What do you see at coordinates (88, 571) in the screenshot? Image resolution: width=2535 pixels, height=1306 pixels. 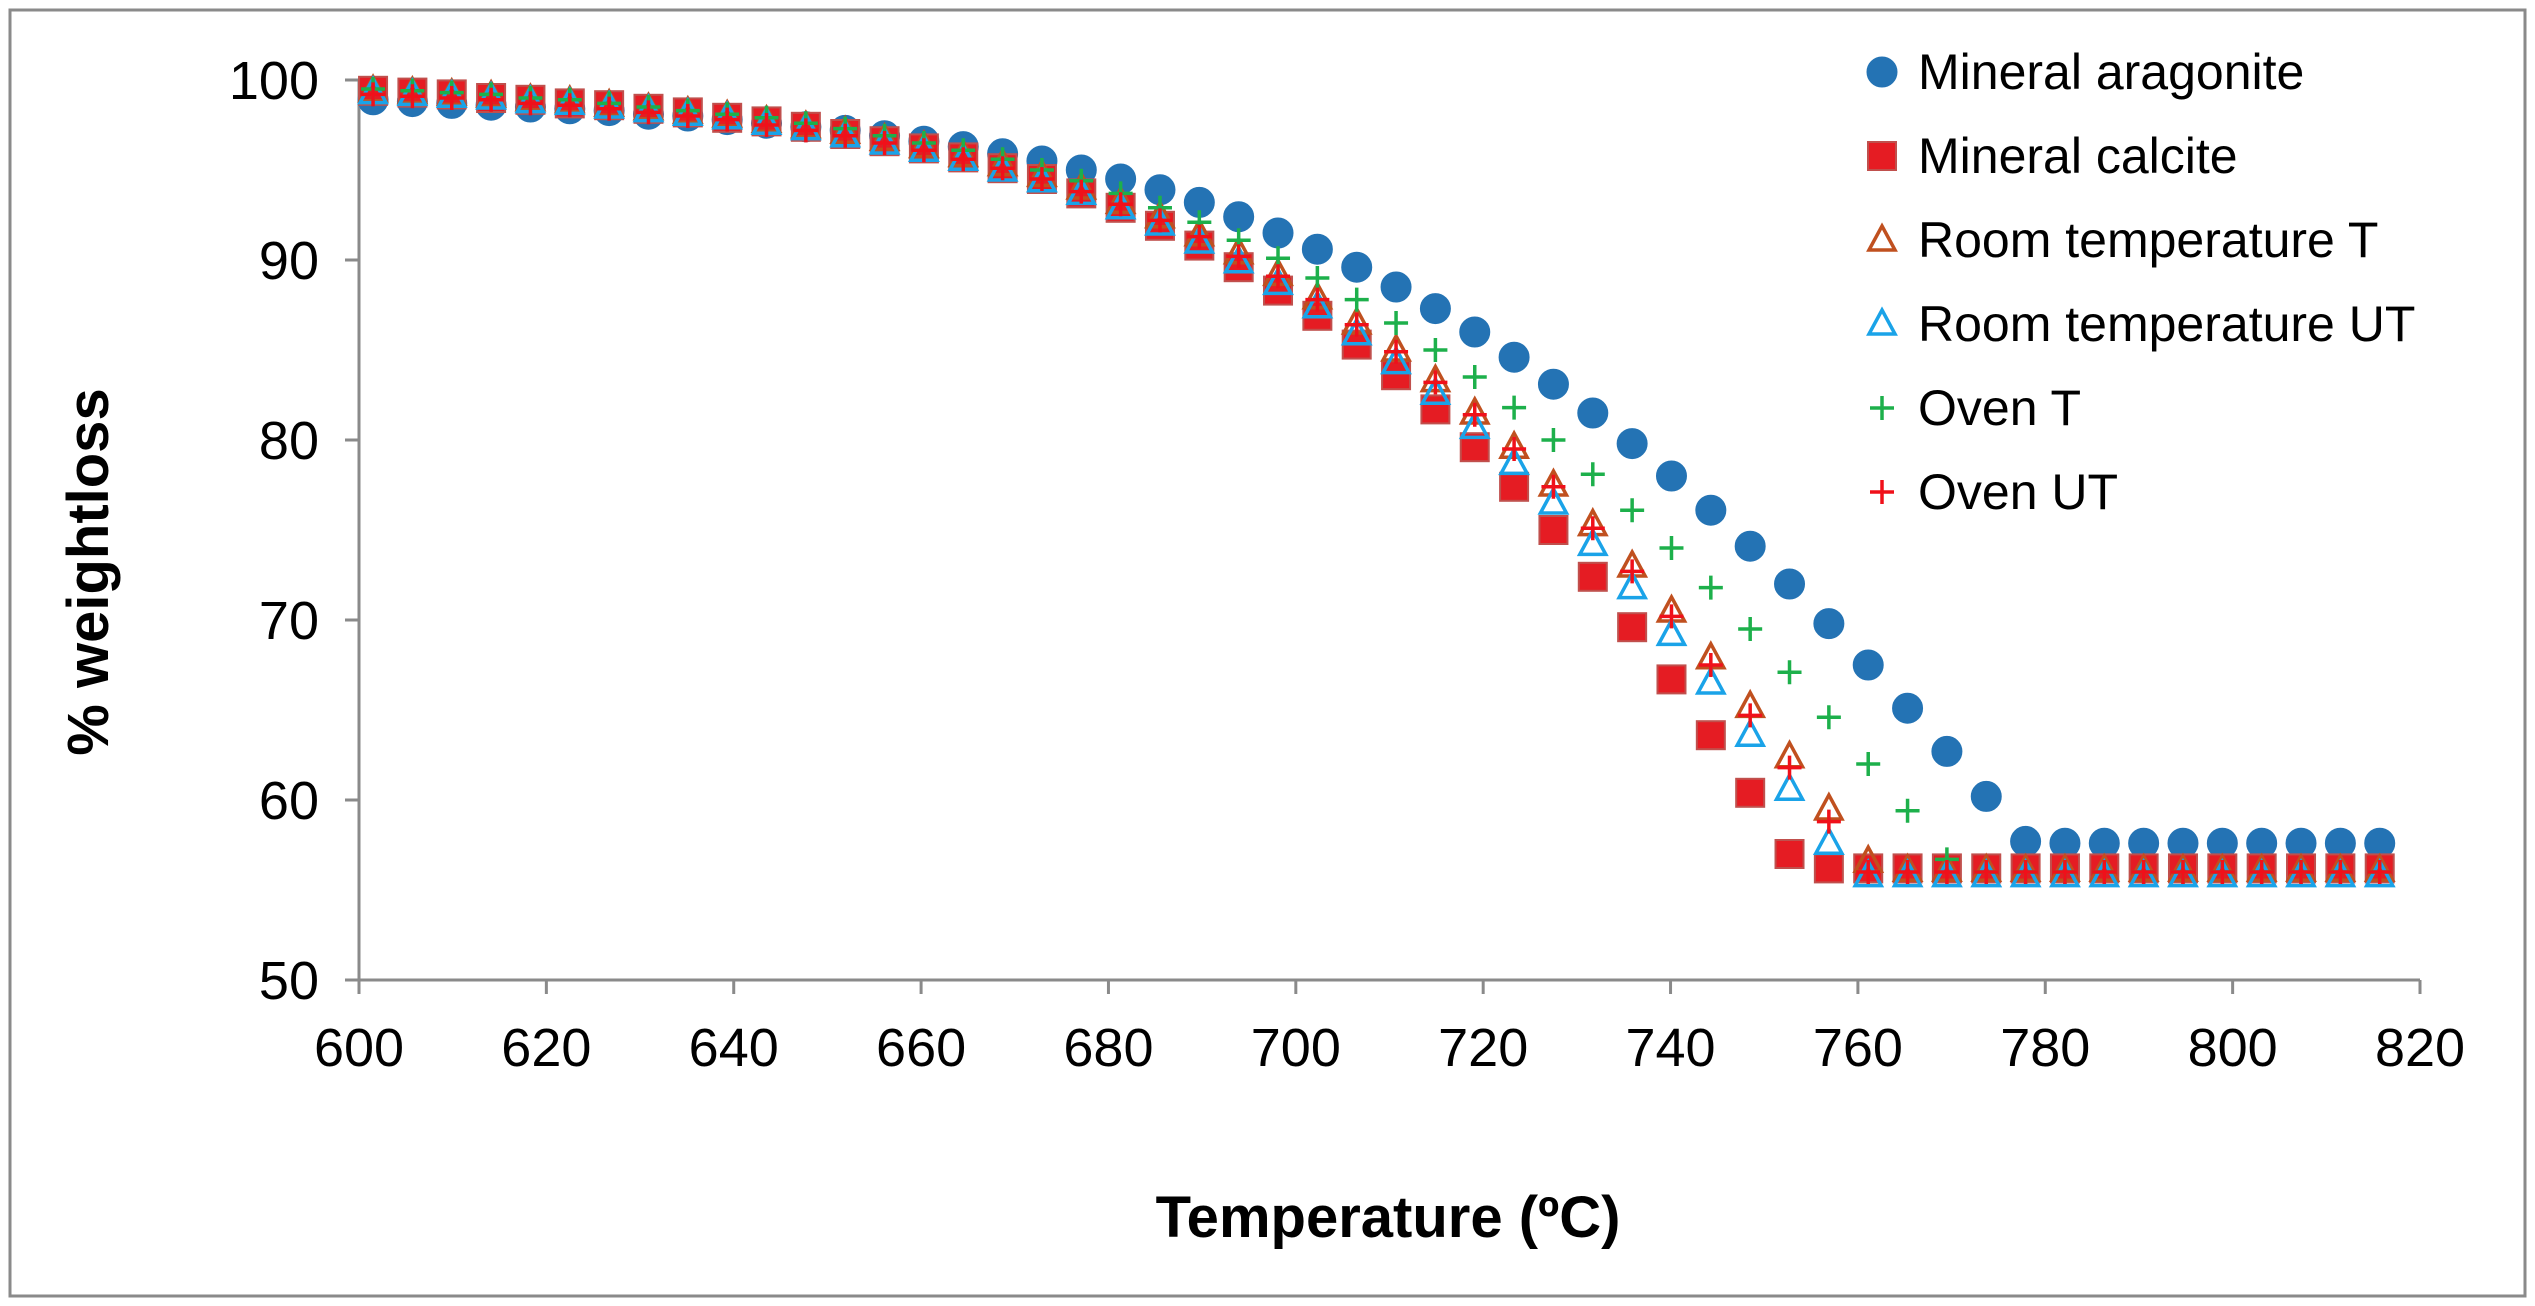 I see `y-axis-title: % weightloss` at bounding box center [88, 571].